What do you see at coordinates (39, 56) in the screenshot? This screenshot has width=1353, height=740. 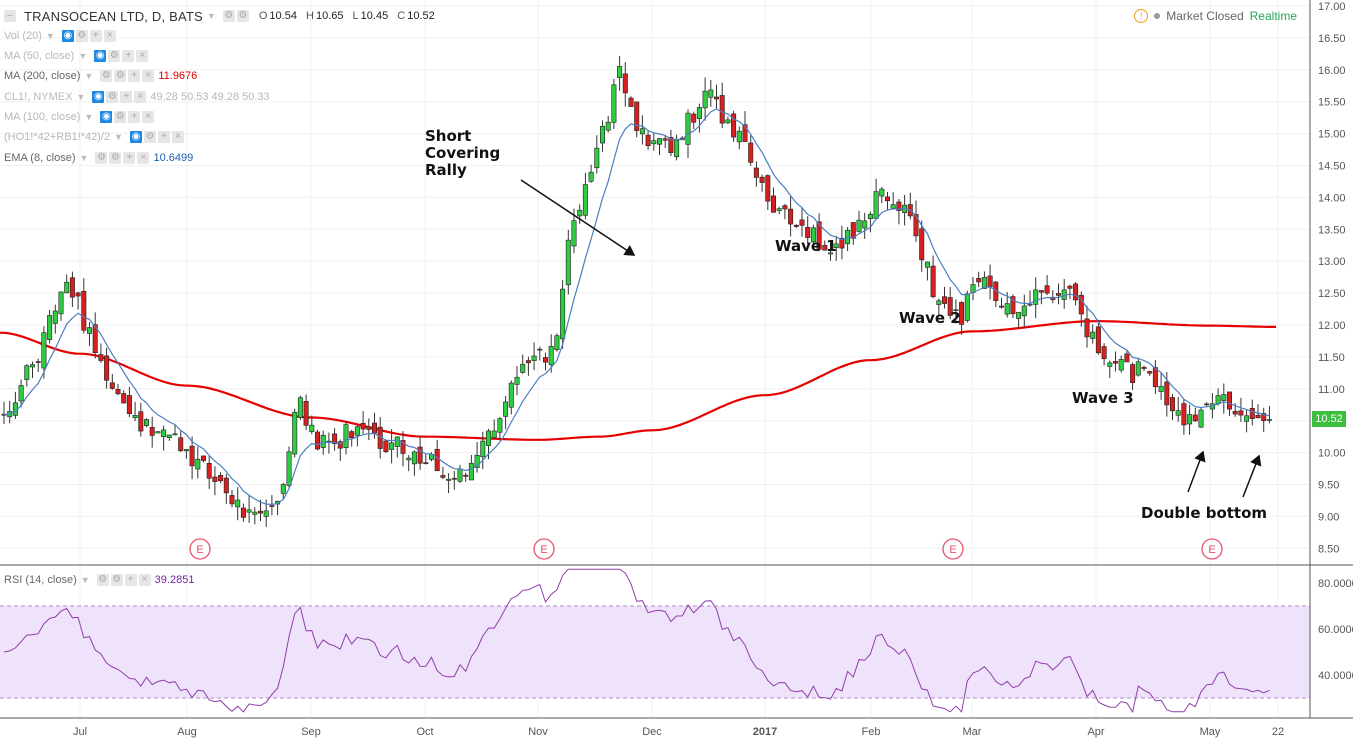 I see `indicator-label: MA (50, close)` at bounding box center [39, 56].